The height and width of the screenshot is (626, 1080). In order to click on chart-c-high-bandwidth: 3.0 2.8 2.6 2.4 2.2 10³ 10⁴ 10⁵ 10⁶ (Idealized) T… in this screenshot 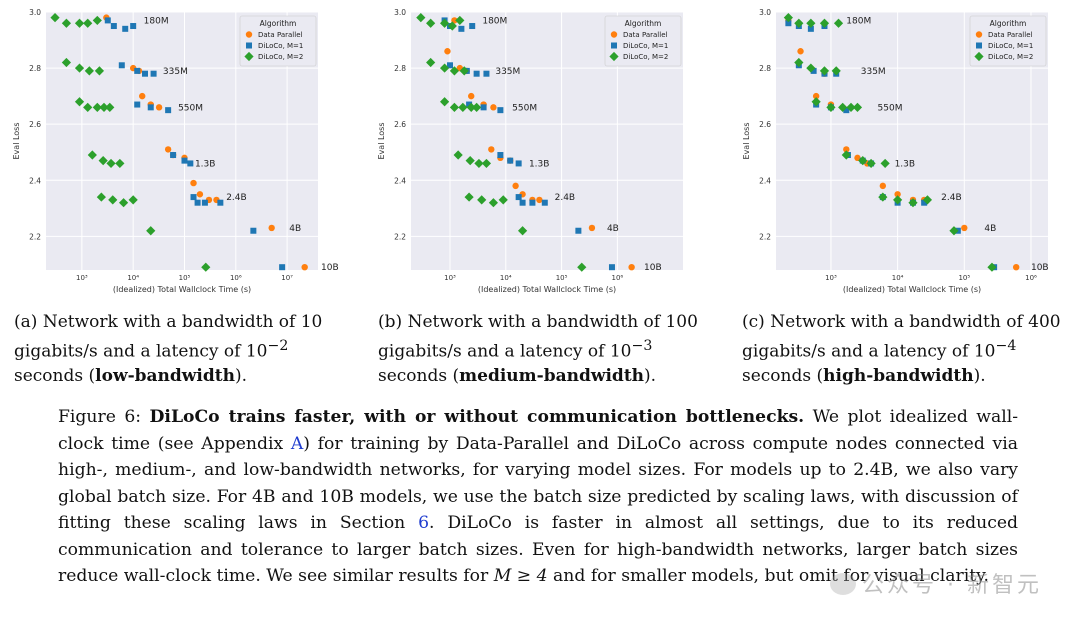, I will do `click(895, 151)`.